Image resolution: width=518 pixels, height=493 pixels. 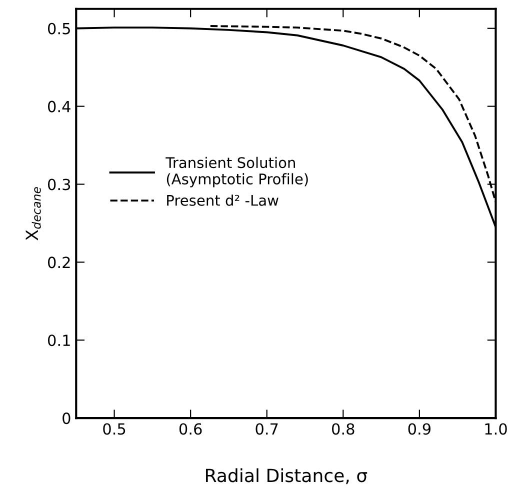 What do you see at coordinates (237, 172) in the screenshot?
I see `legend-label: Transient Solution (Asymptotic Profile)` at bounding box center [237, 172].